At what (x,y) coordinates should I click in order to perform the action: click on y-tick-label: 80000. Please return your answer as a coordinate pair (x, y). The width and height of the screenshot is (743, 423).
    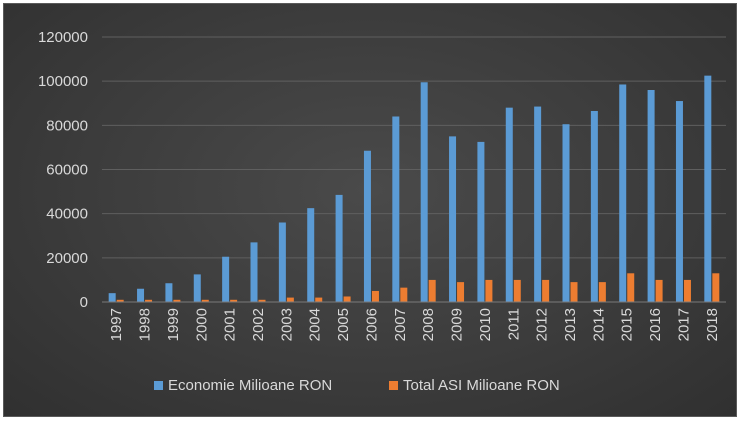
    Looking at the image, I should click on (67, 125).